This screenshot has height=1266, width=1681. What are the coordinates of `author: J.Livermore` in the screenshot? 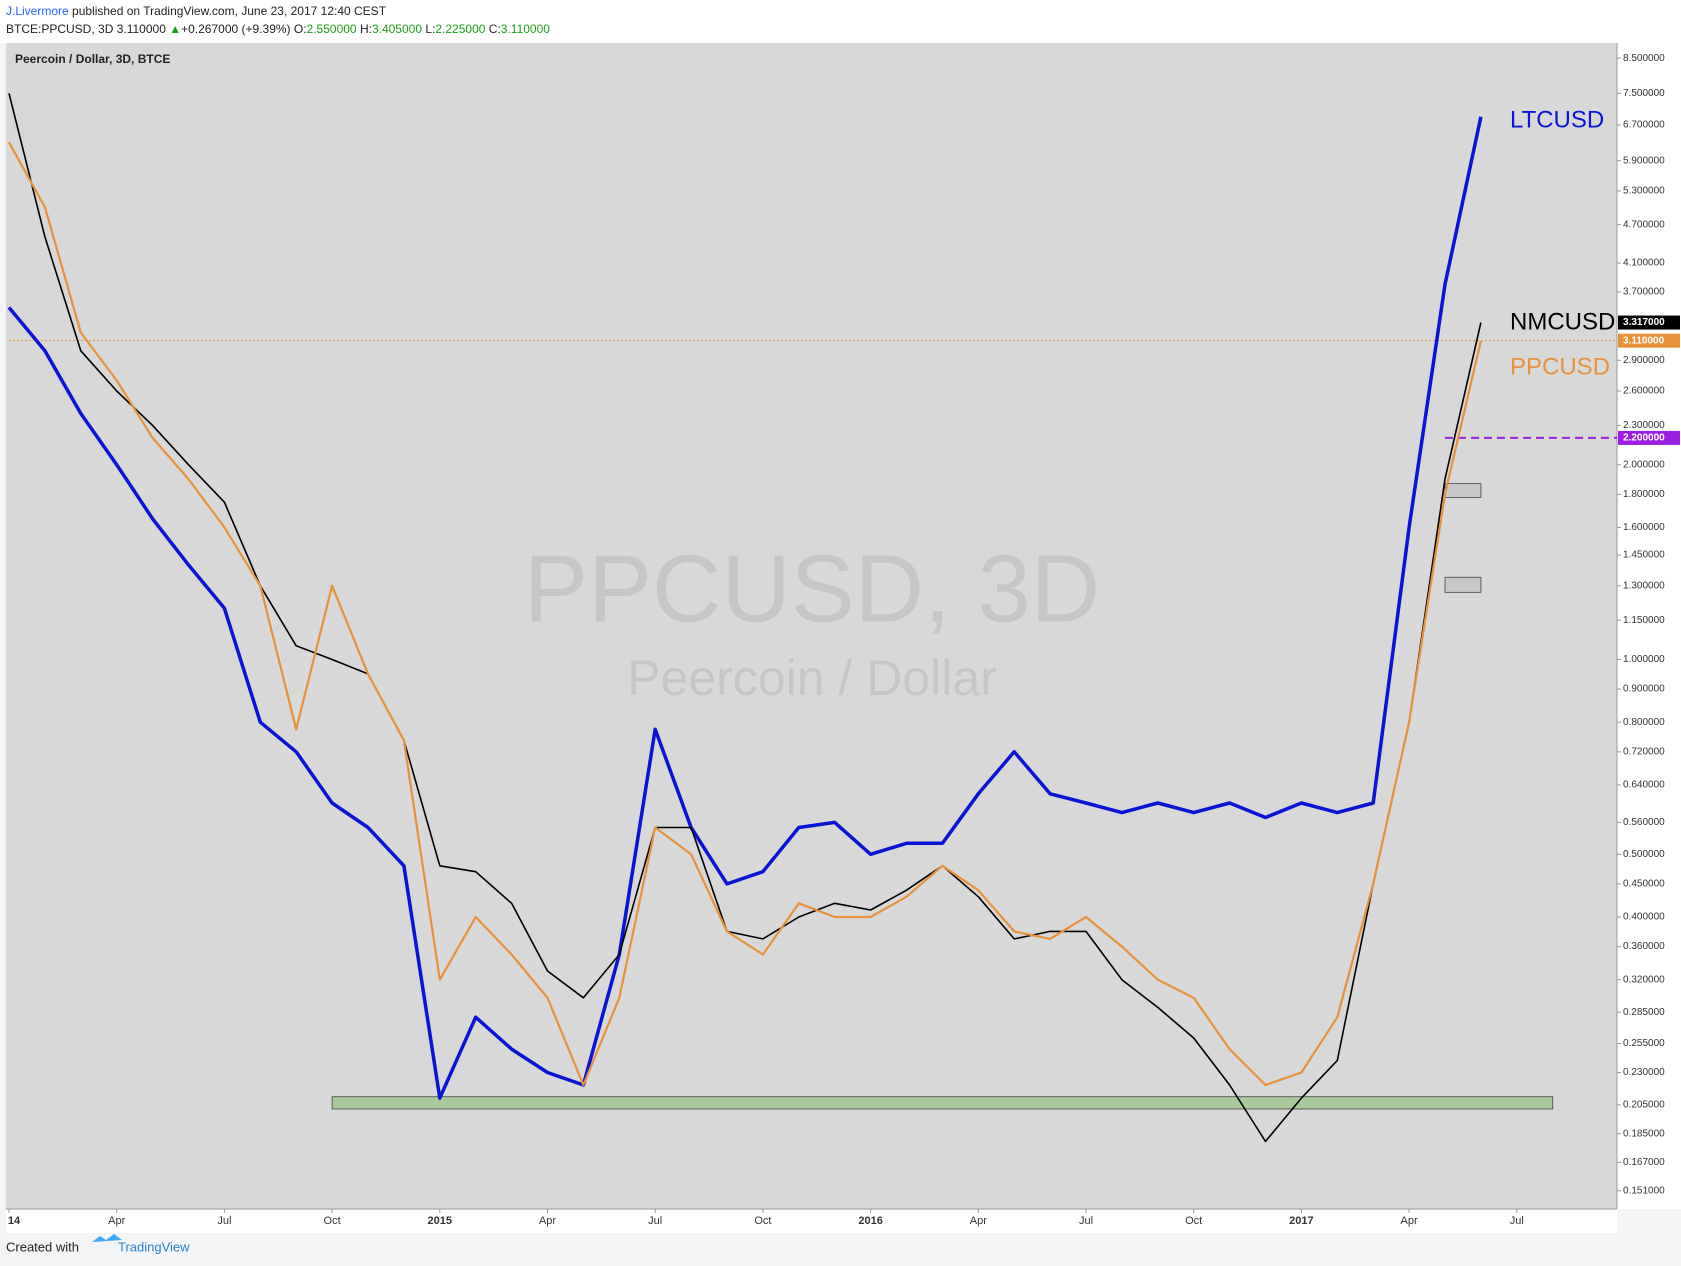 It's located at (37, 11).